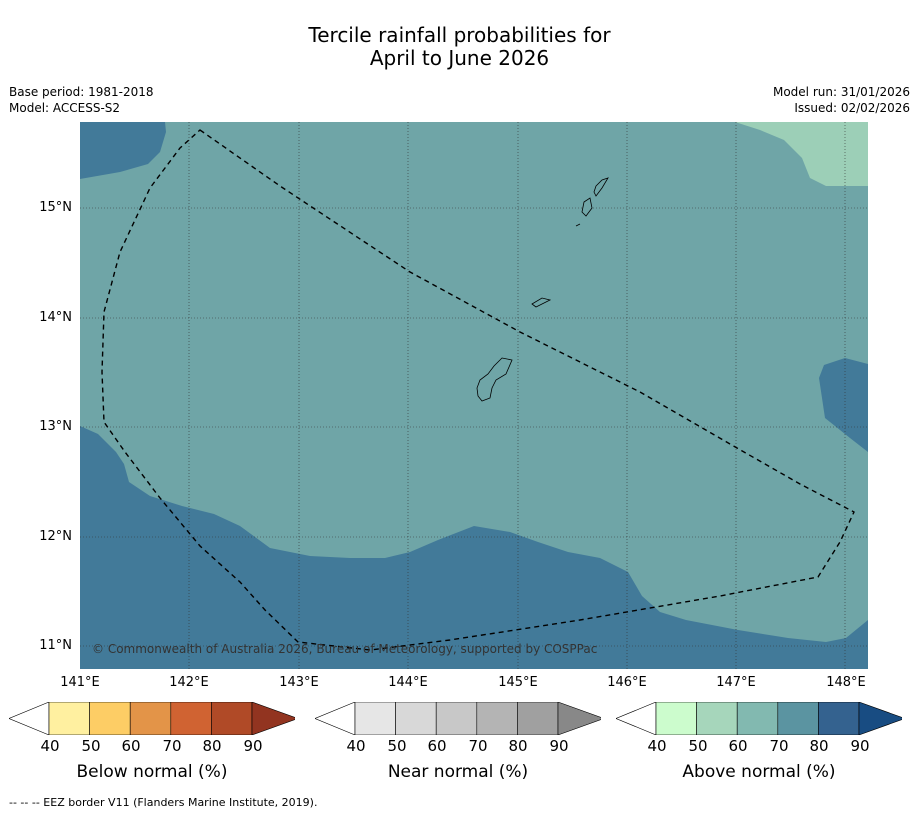 The width and height of the screenshot is (919, 816). Describe the element at coordinates (55, 207) in the screenshot. I see `y-tick-15n: 15°N` at that location.